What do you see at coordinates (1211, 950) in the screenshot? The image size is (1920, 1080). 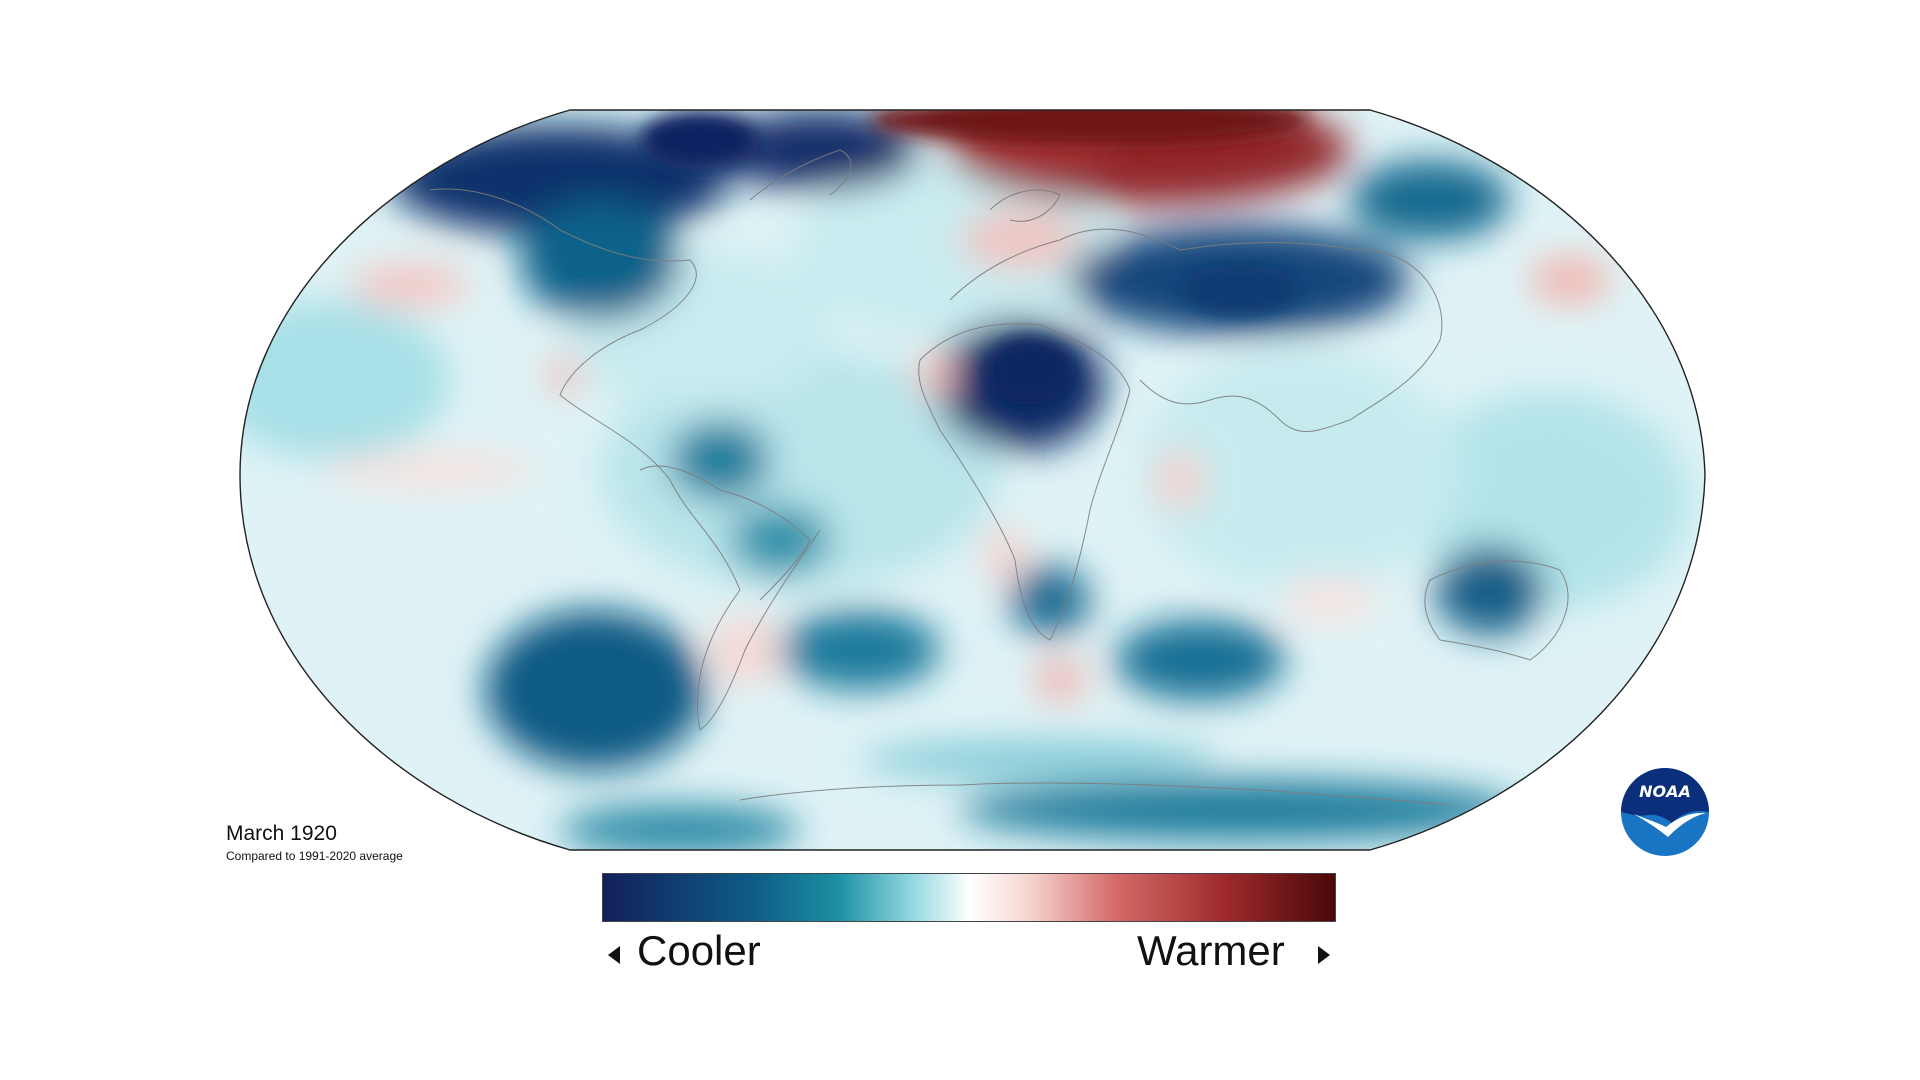 I see `warmer-label: Warmer` at bounding box center [1211, 950].